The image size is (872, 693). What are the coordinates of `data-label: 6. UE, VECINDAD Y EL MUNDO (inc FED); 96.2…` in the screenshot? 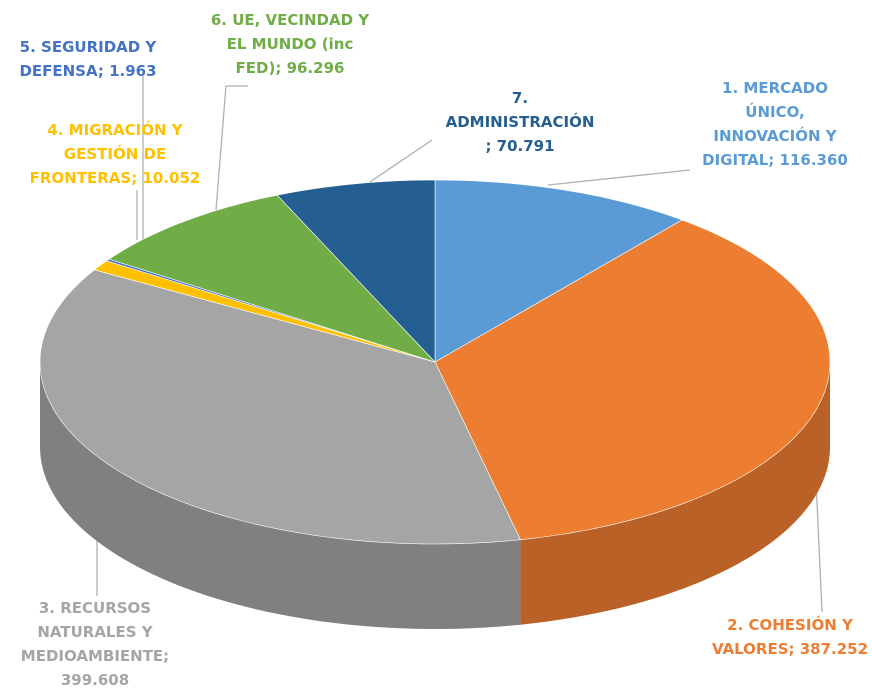 It's located at (290, 44).